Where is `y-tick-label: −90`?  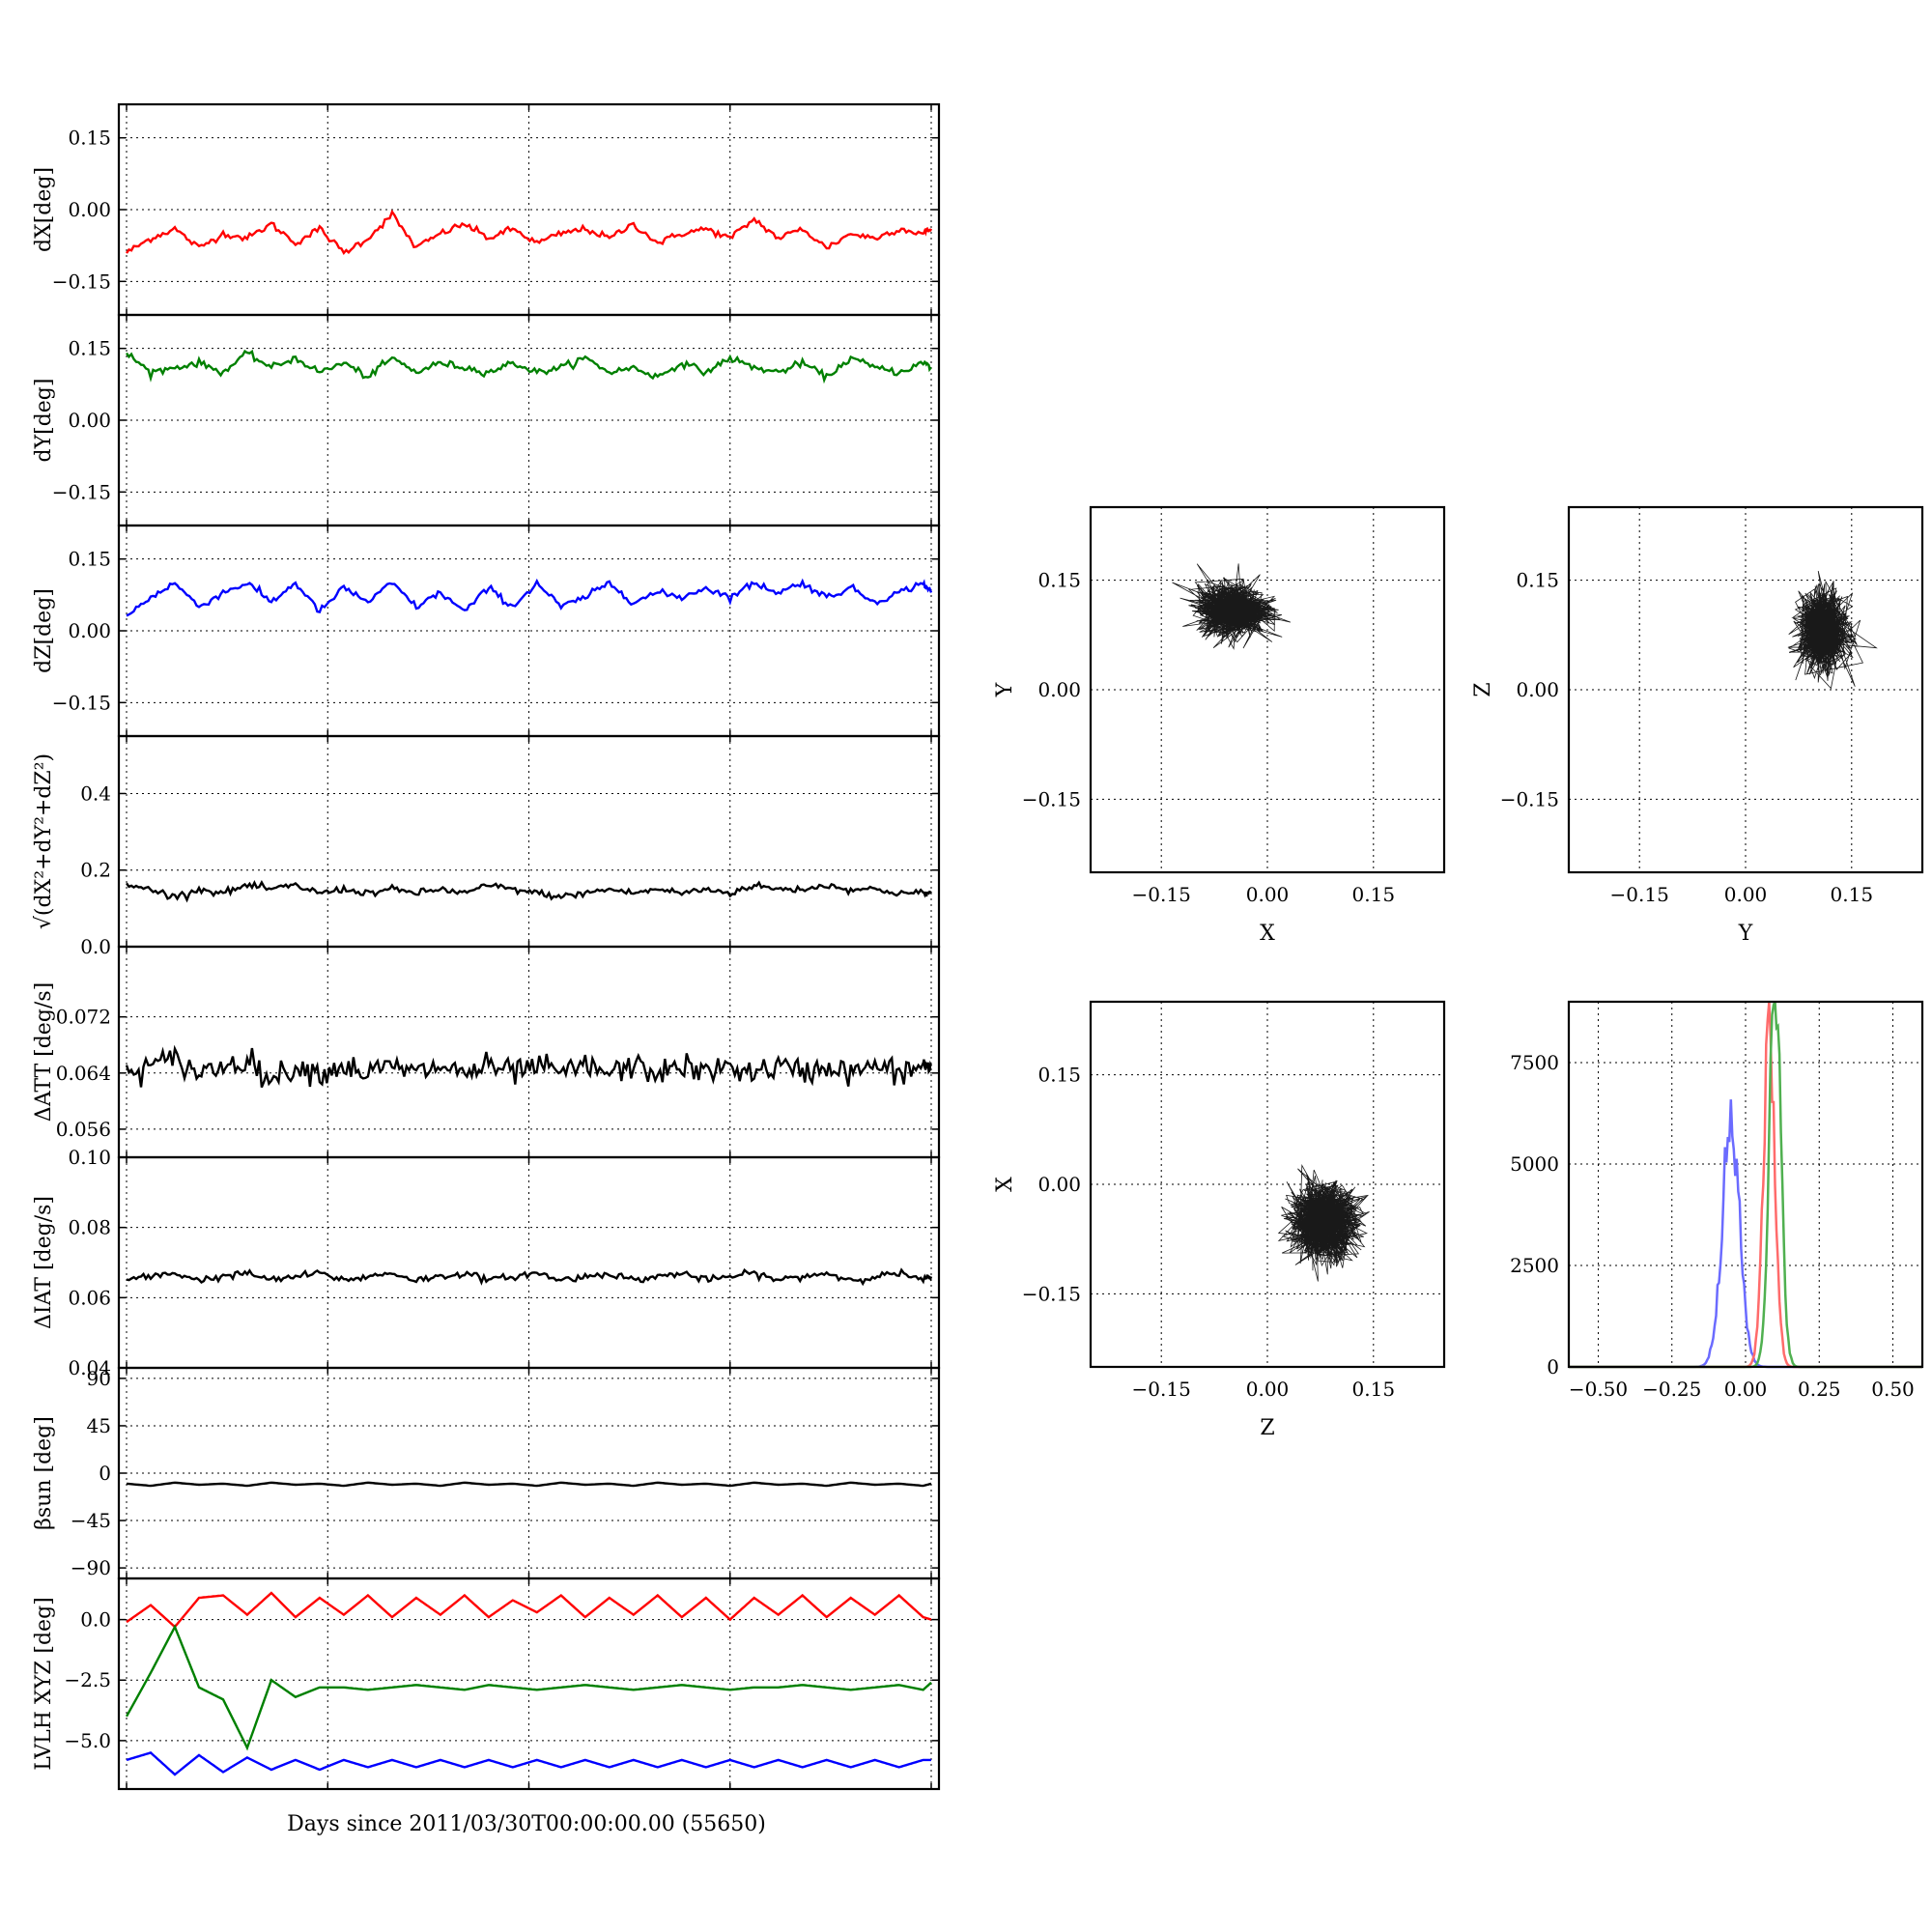 y-tick-label: −90 is located at coordinates (91, 1567).